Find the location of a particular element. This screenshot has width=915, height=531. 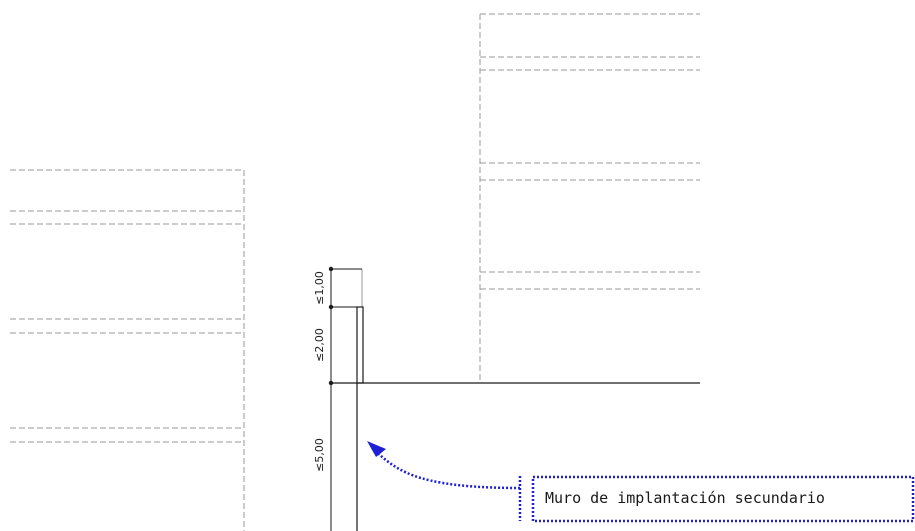

dimension-middle-label: ≤2,00 is located at coordinates (319, 345).